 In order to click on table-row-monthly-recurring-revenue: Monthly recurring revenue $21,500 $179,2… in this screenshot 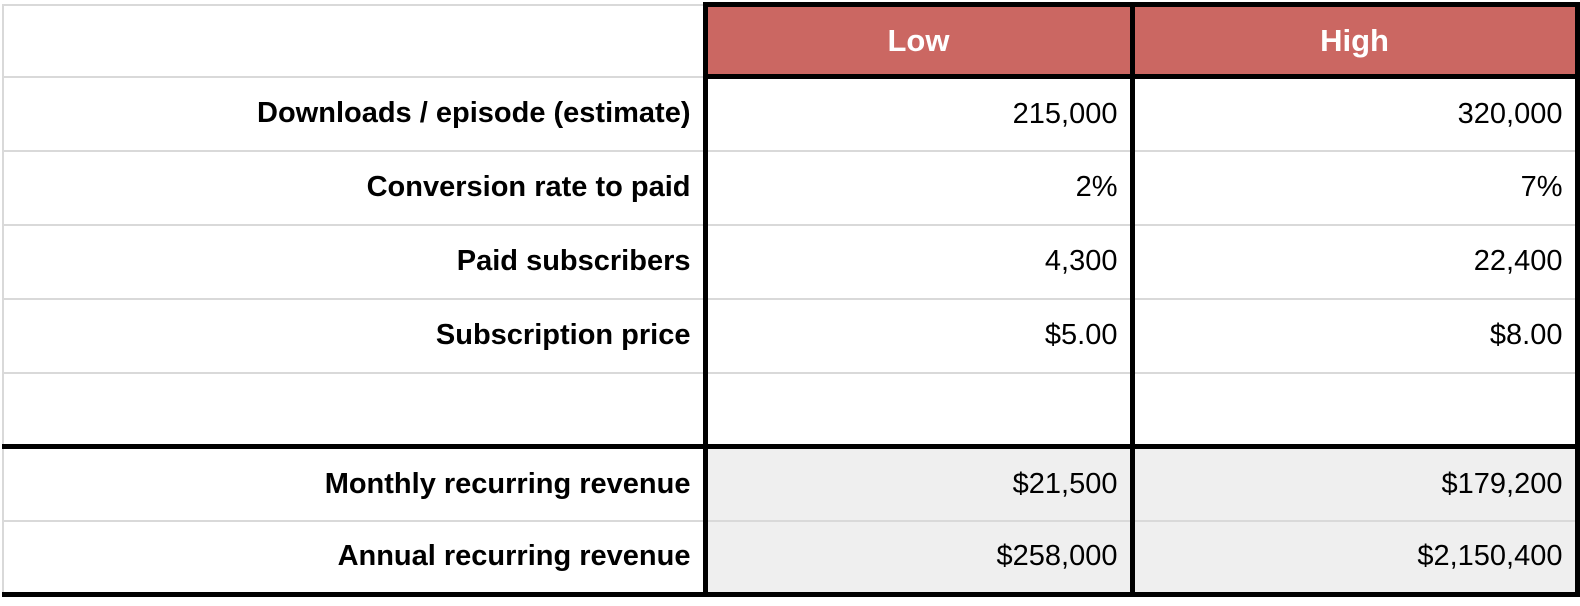, I will do `click(791, 483)`.